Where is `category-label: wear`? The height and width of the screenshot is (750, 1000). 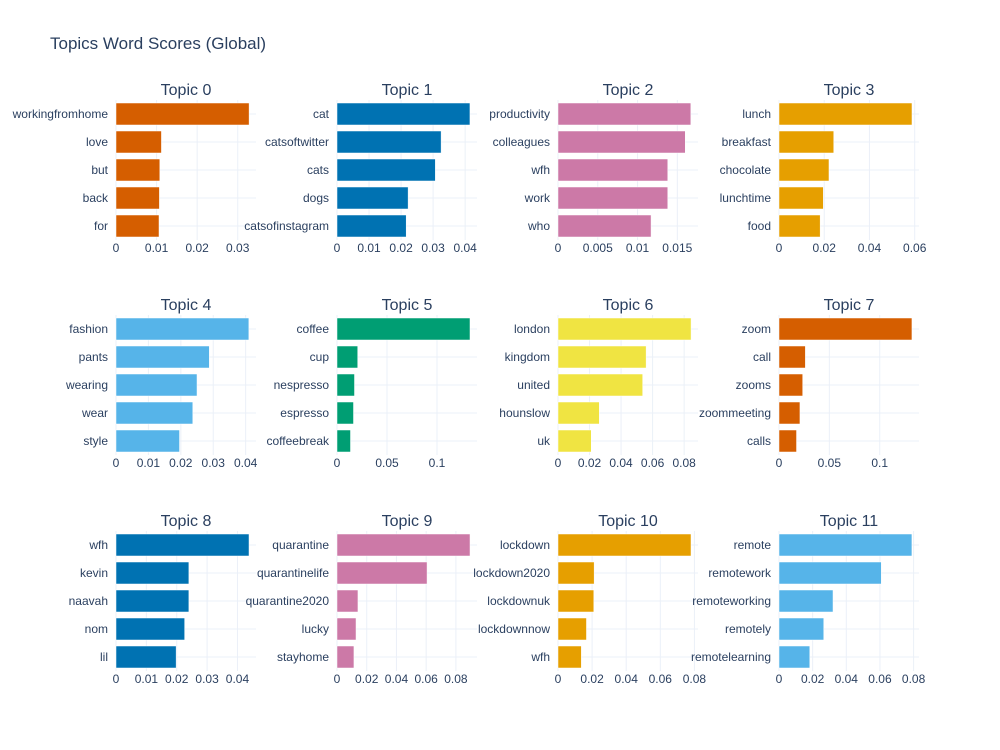
category-label: wear is located at coordinates (94, 413).